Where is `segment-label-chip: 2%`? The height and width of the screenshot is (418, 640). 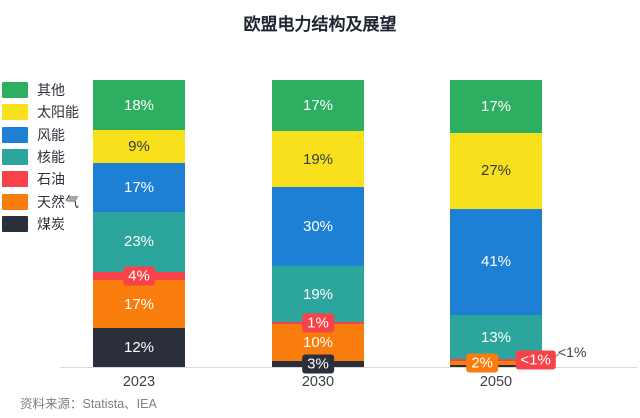
segment-label-chip: 2% is located at coordinates (482, 363).